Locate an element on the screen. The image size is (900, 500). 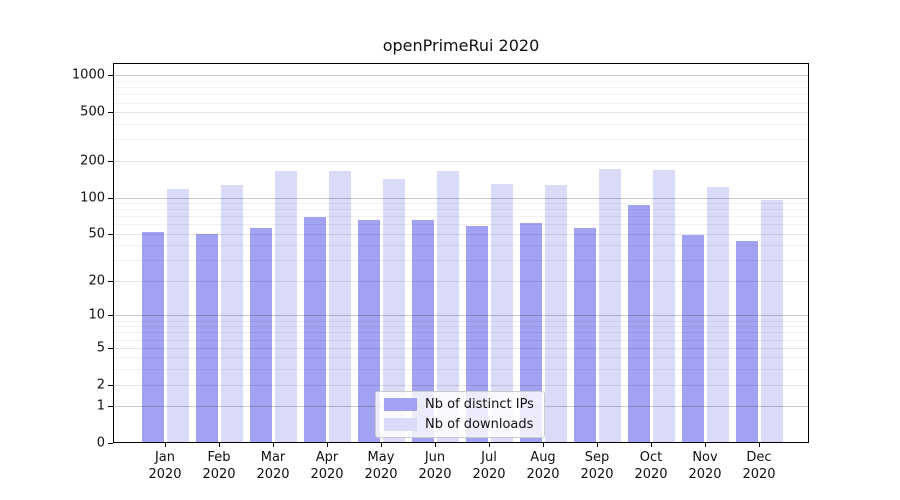
bar-downloads-sep is located at coordinates (609, 305).